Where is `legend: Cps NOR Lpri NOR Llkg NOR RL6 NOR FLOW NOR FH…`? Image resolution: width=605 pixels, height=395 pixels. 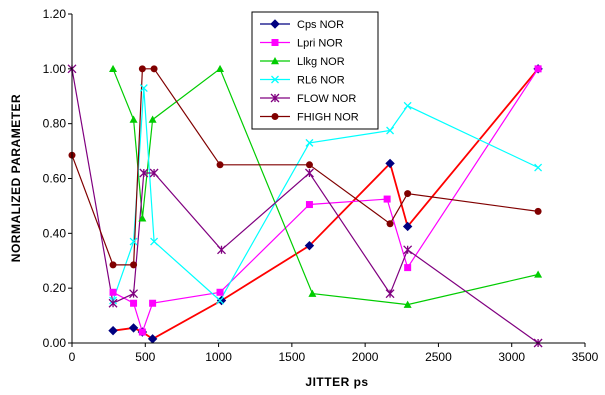 legend: Cps NOR Lpri NOR Llkg NOR RL6 NOR FLOW NOR FH… is located at coordinates (315, 70).